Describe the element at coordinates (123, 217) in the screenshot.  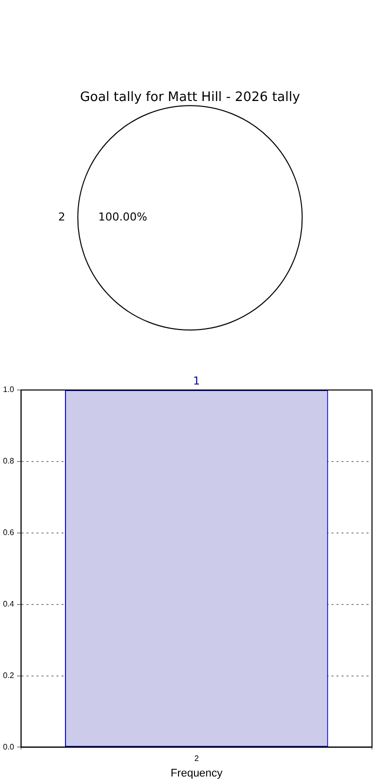
I see `data-label: 100.00%` at that location.